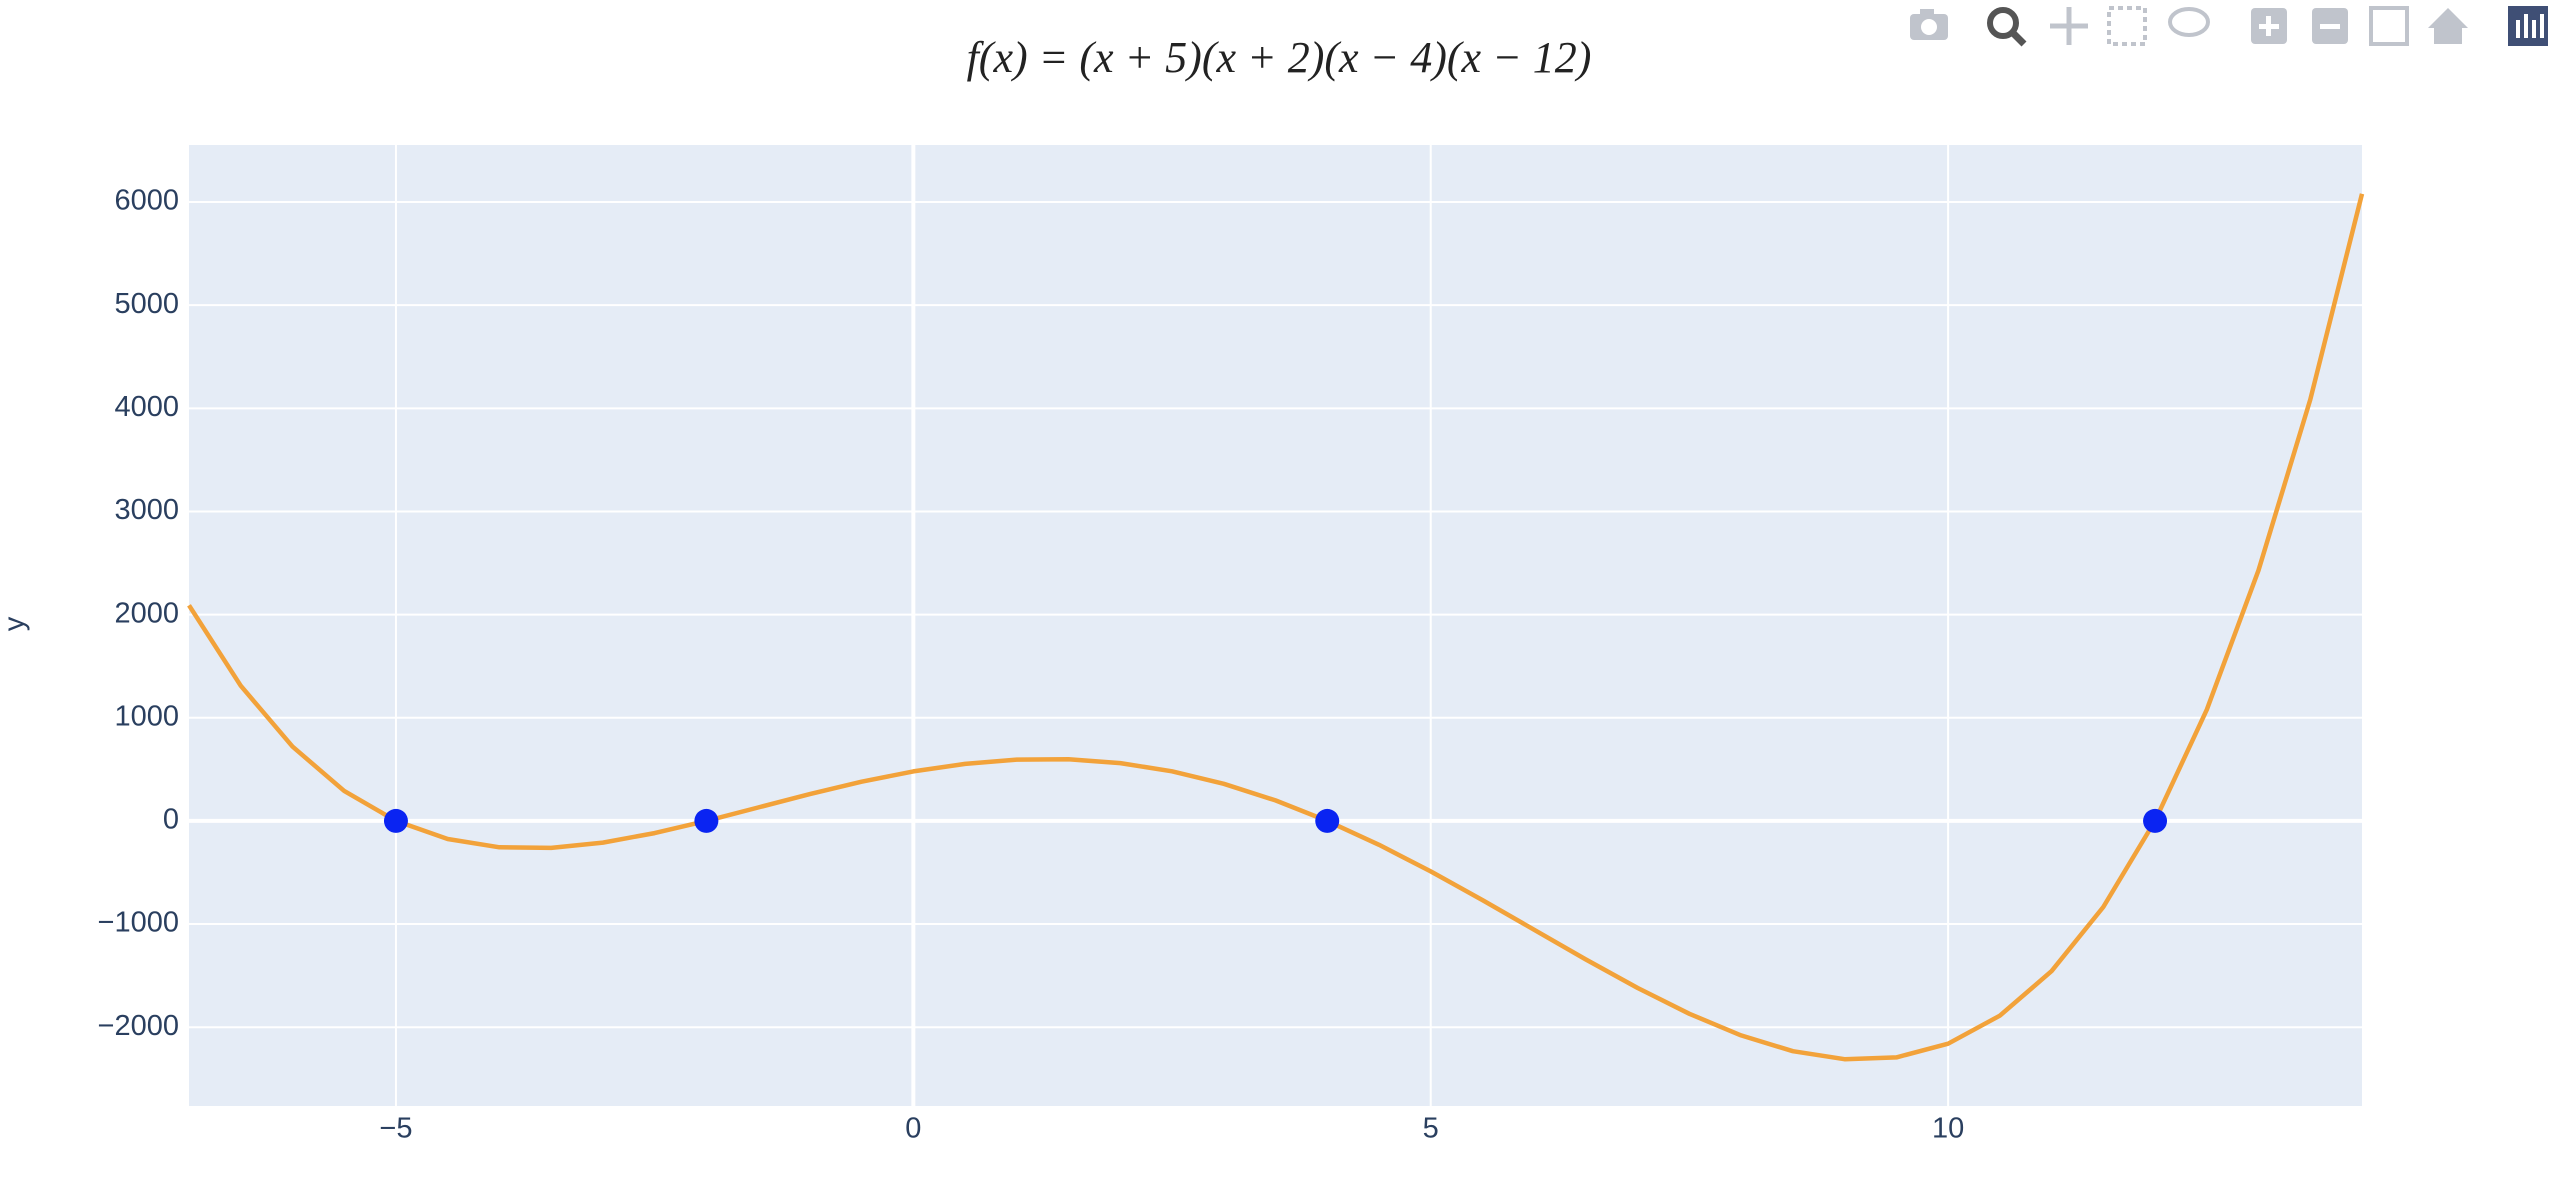 The image size is (2554, 1188). Describe the element at coordinates (146, 407) in the screenshot. I see `y-tick-label: 4000` at that location.